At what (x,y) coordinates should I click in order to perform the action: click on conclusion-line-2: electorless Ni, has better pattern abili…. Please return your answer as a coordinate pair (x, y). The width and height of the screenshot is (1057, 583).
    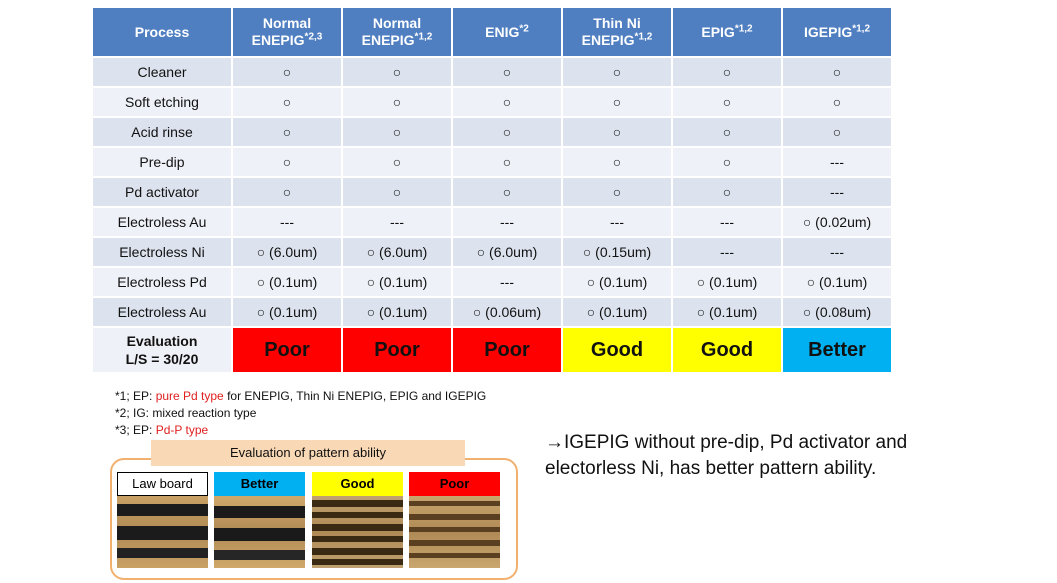
    Looking at the image, I should click on (711, 468).